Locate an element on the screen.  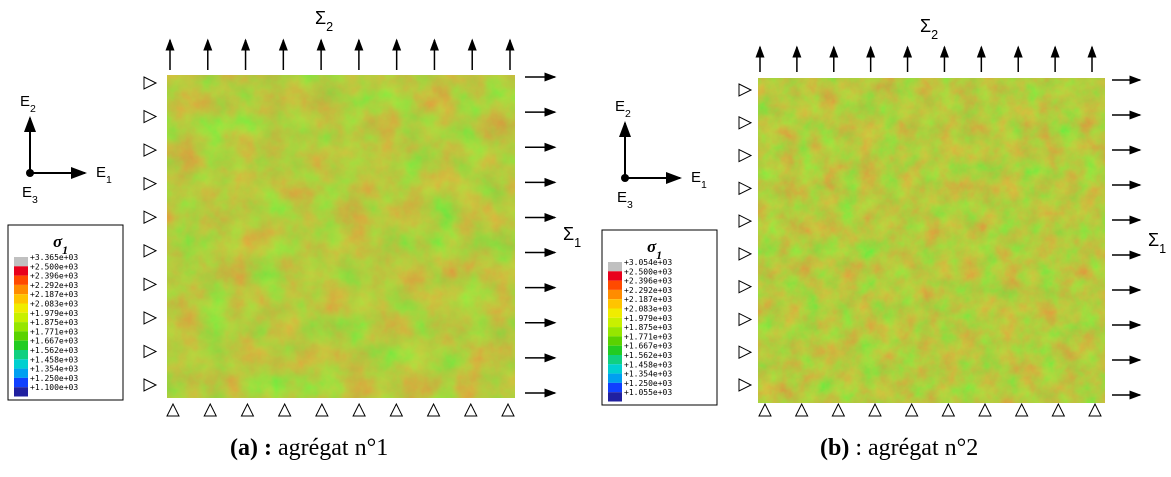
label-e2-sub: 2 is located at coordinates (33, 109).